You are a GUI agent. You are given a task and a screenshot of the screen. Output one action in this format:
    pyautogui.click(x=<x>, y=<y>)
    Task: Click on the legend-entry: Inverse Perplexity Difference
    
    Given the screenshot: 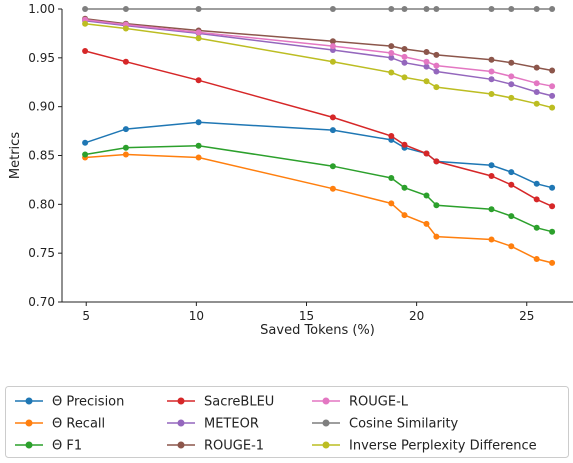 What is the action you would take?
    pyautogui.click(x=424, y=446)
    